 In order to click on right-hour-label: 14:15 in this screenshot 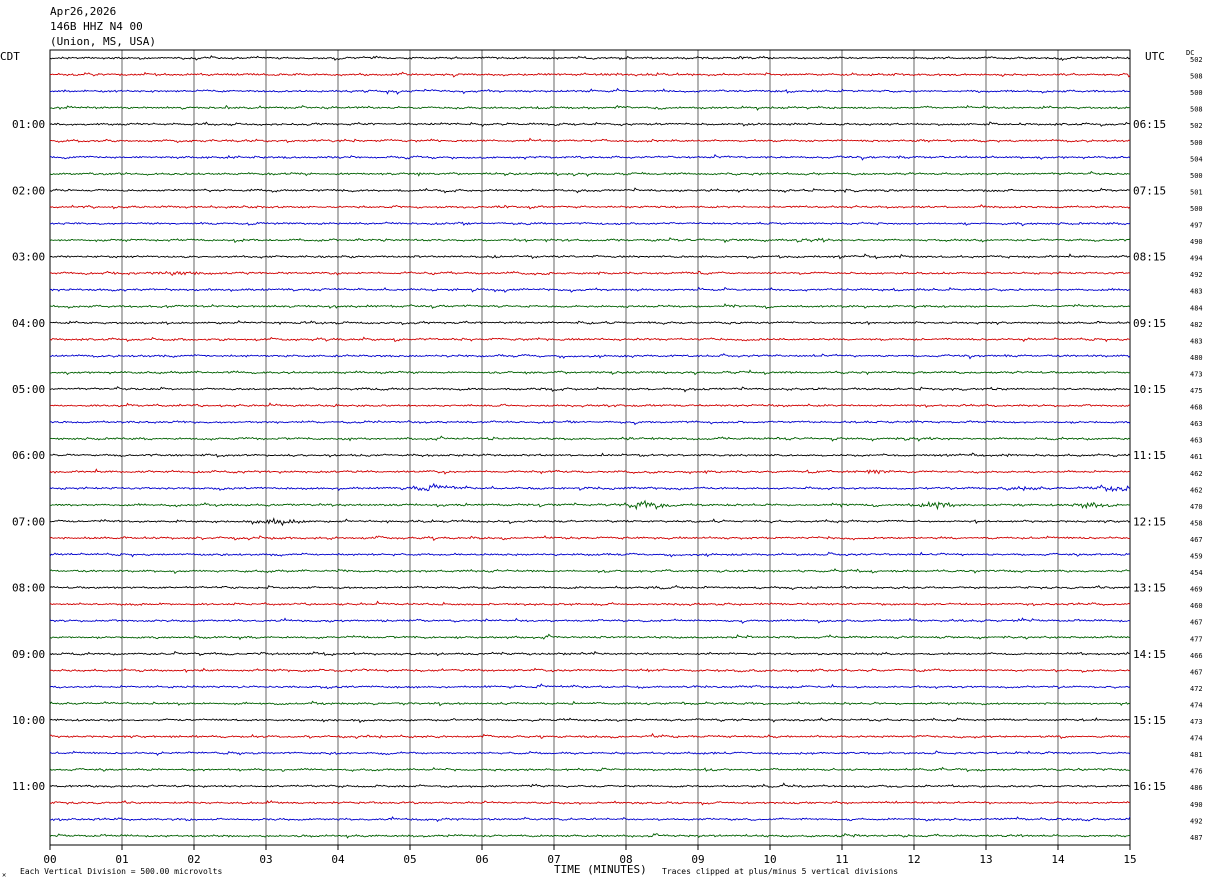, I will do `click(1149, 654)`.